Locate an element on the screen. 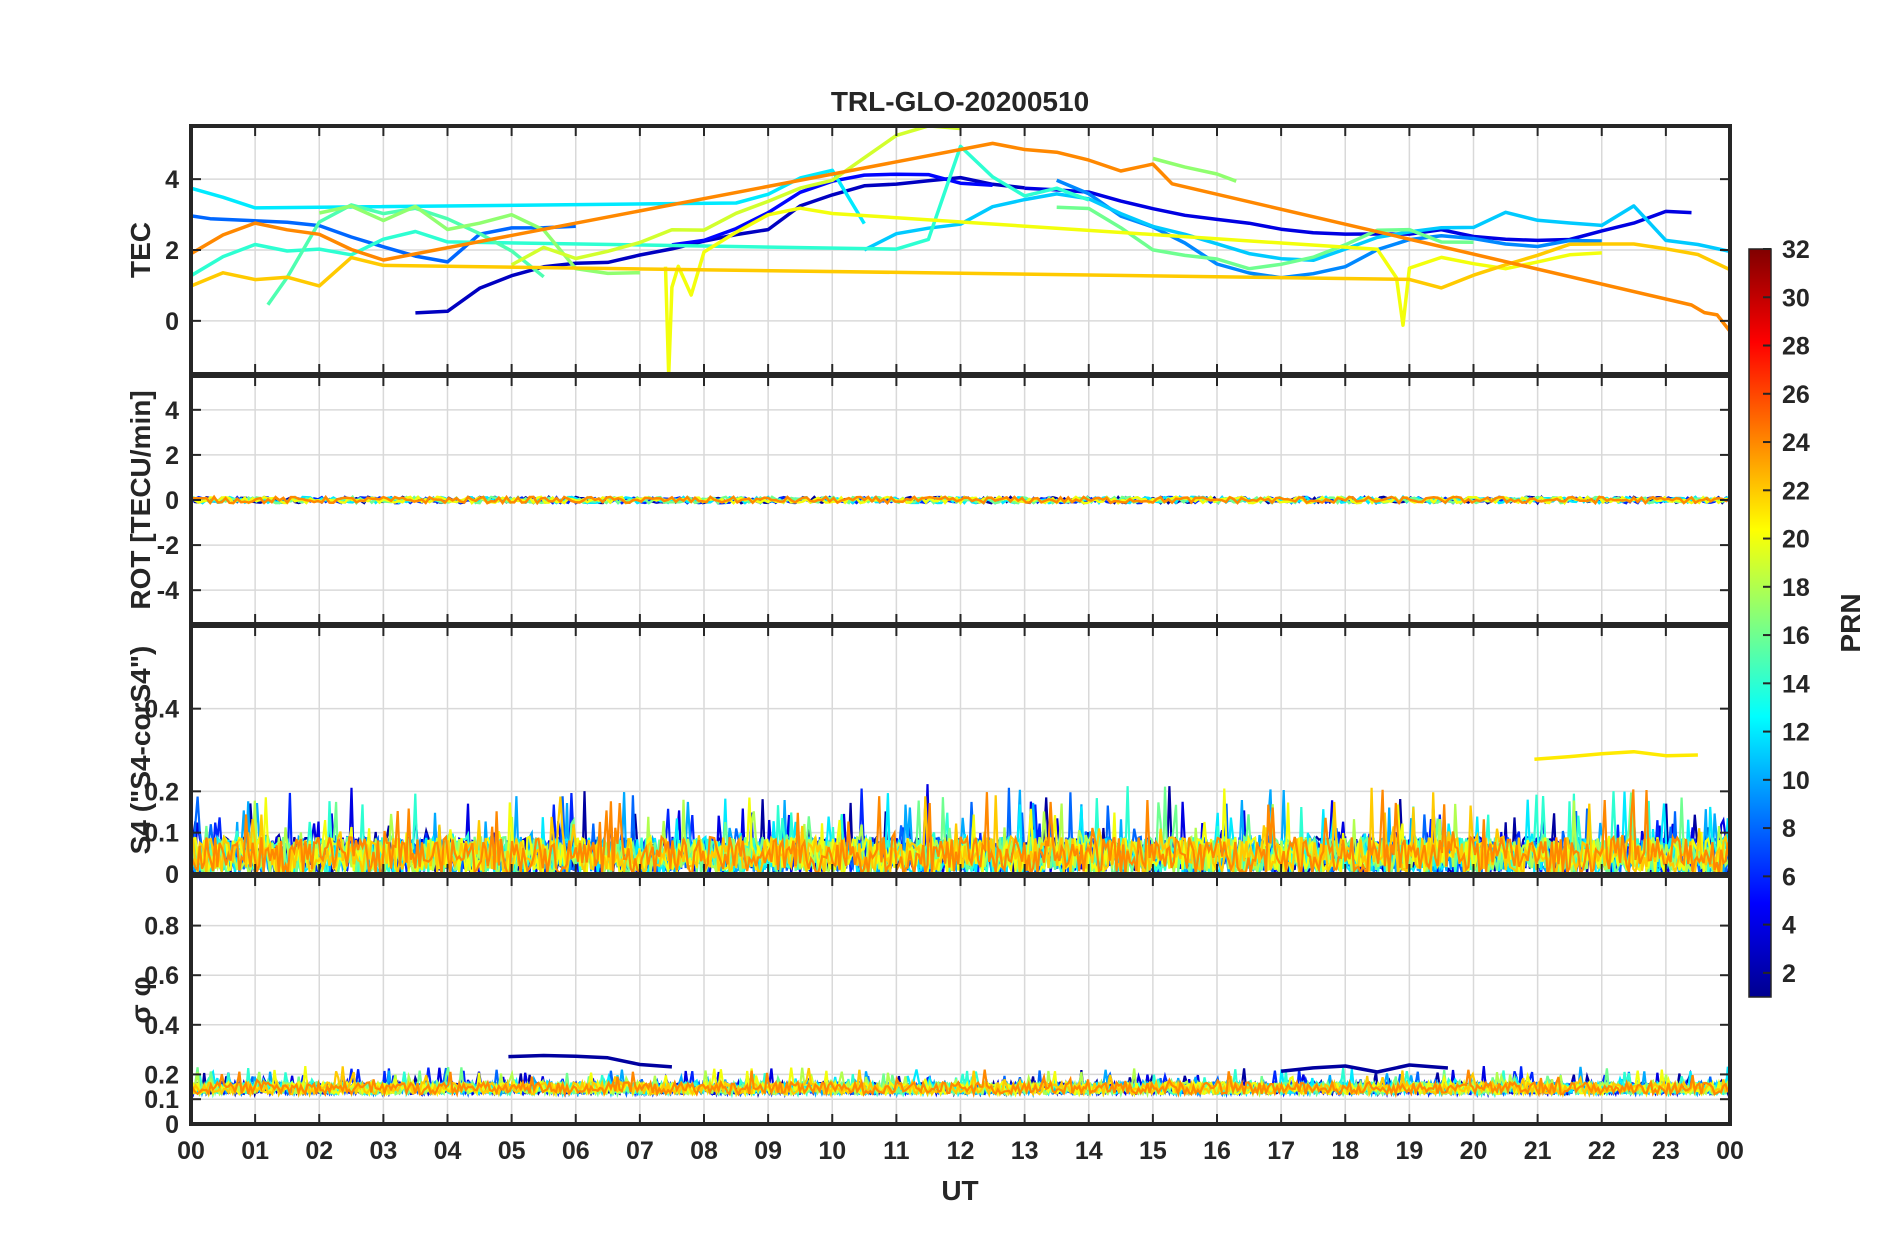 This screenshot has height=1236, width=1902. y-tick-label-rot: 2 is located at coordinates (172, 456).